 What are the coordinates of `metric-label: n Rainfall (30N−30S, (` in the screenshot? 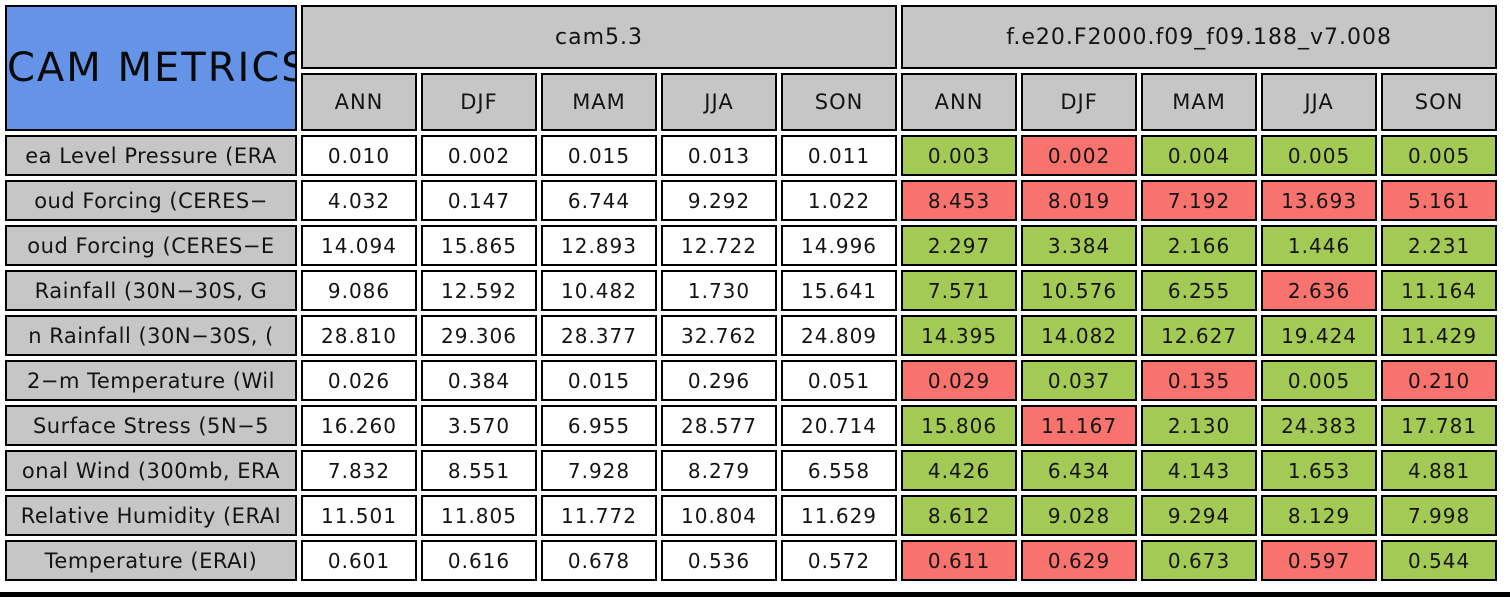 It's located at (151, 335).